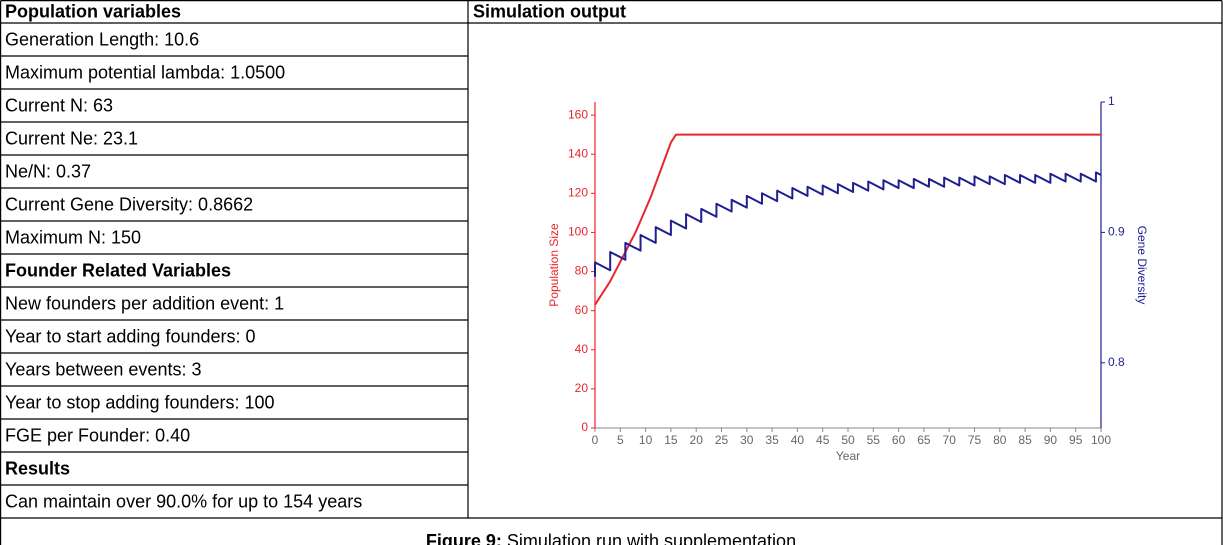  What do you see at coordinates (144, 303) in the screenshot?
I see `row-cell: New founders per addition event: 1` at bounding box center [144, 303].